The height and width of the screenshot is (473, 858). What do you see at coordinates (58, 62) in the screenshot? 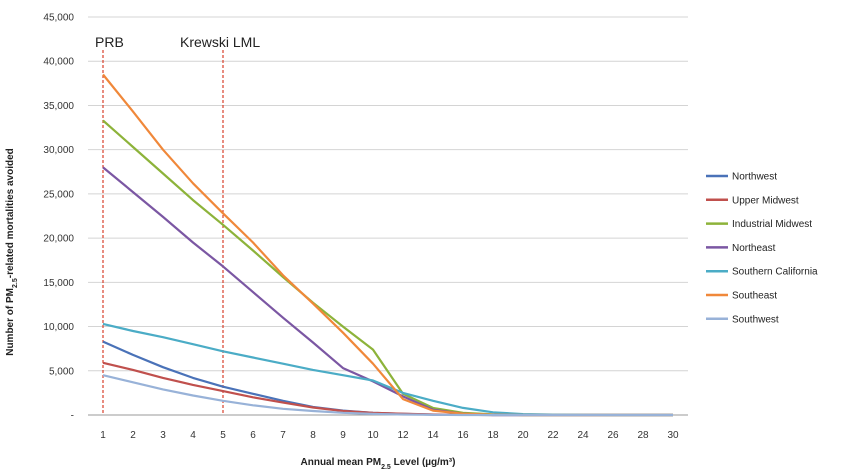
I see `y-tick-label: 40,000` at bounding box center [58, 62].